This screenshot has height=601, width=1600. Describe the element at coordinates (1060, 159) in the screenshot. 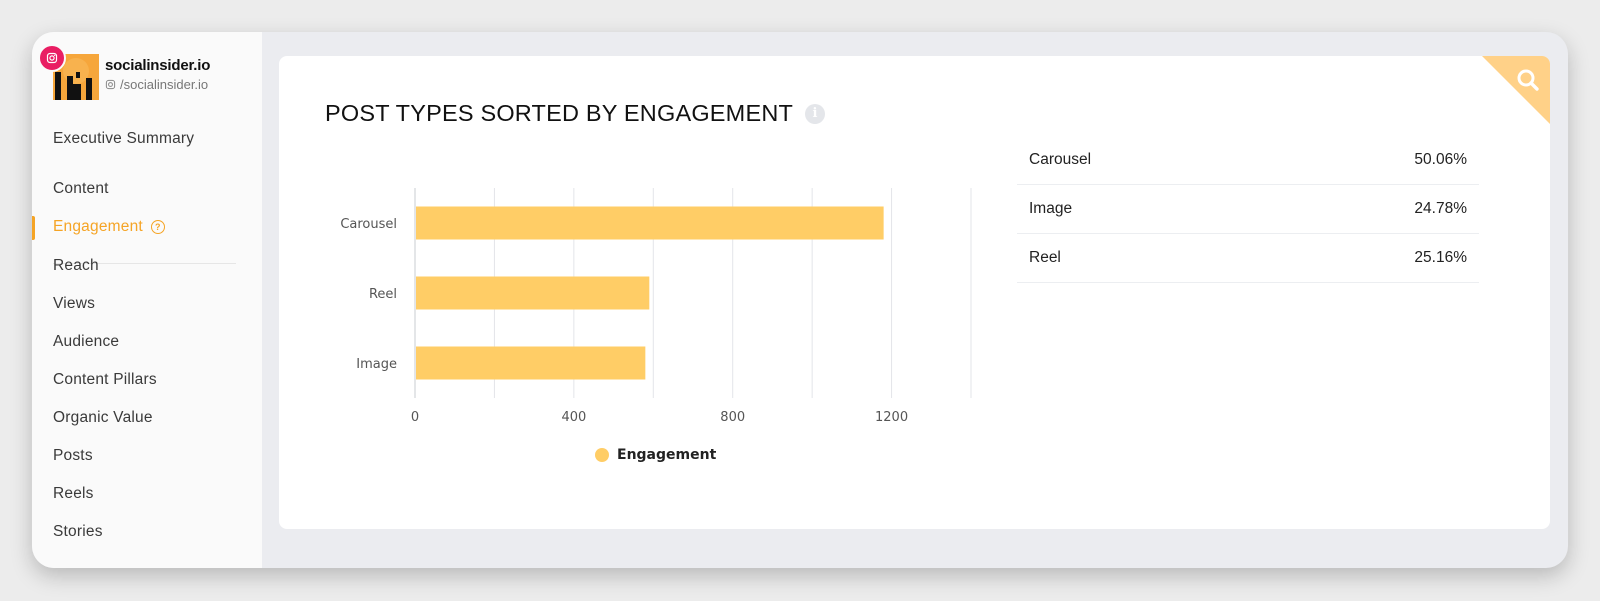

I see `table-cell-label: Carousel` at that location.